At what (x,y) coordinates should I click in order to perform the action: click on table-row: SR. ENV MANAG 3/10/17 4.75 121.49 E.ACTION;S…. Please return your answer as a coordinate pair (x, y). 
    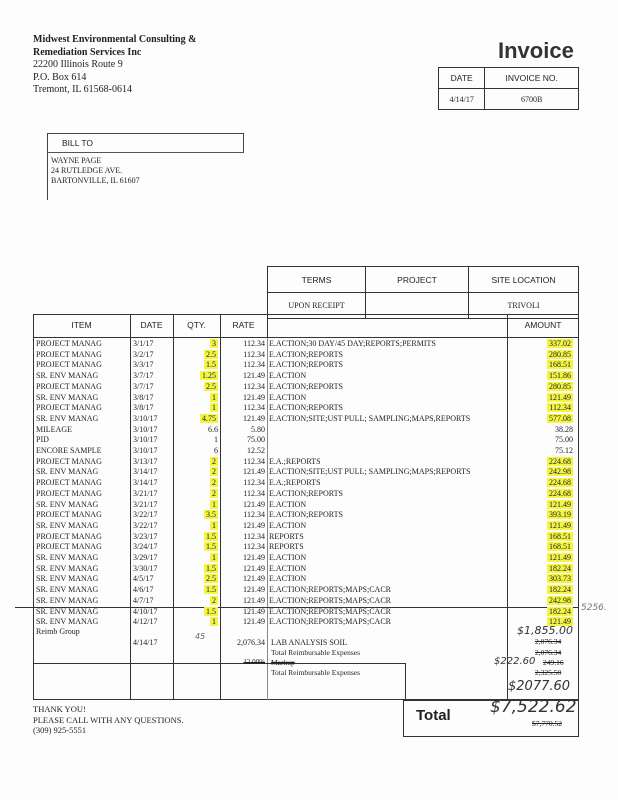
    Looking at the image, I should click on (306, 419).